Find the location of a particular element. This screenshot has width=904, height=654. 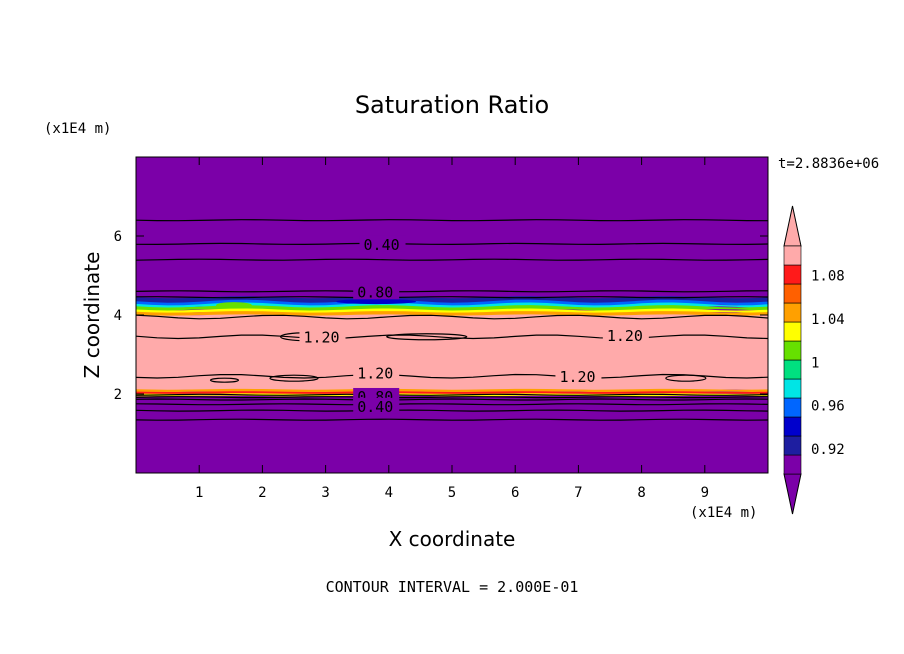

y-tick-label: 6 is located at coordinates (118, 237).